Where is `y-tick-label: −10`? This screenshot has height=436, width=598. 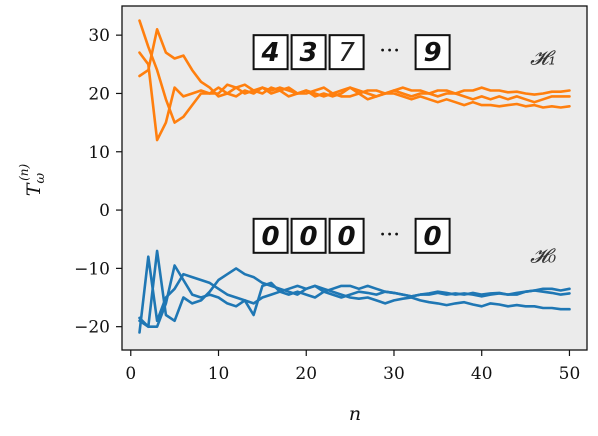
y-tick-label: −10 is located at coordinates (92, 269).